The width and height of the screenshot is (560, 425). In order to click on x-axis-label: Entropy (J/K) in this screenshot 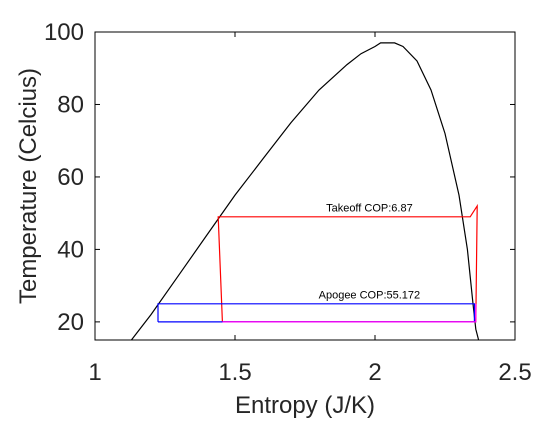, I will do `click(305, 405)`.